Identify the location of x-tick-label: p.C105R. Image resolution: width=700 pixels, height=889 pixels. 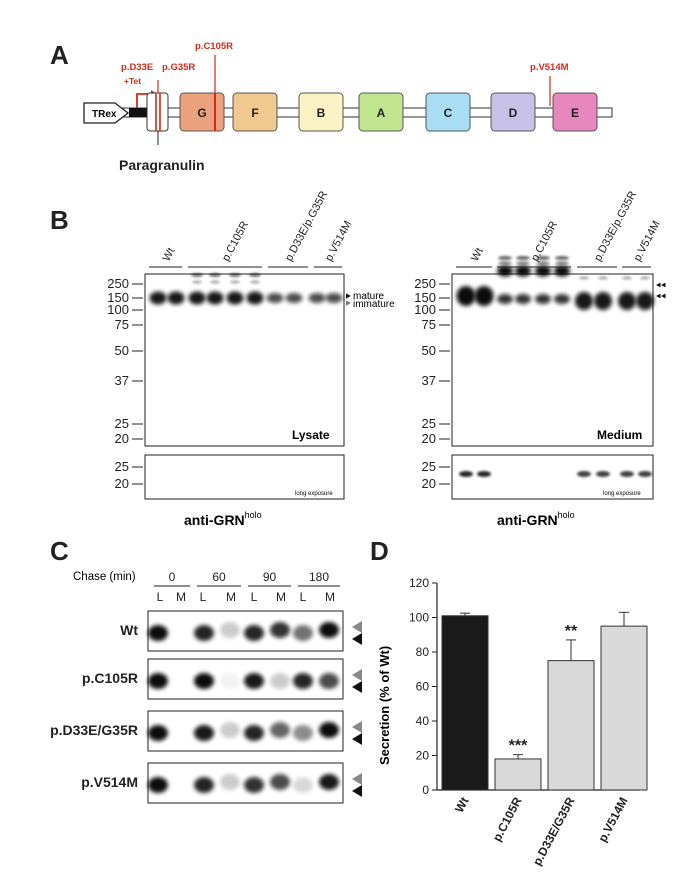
(507, 819).